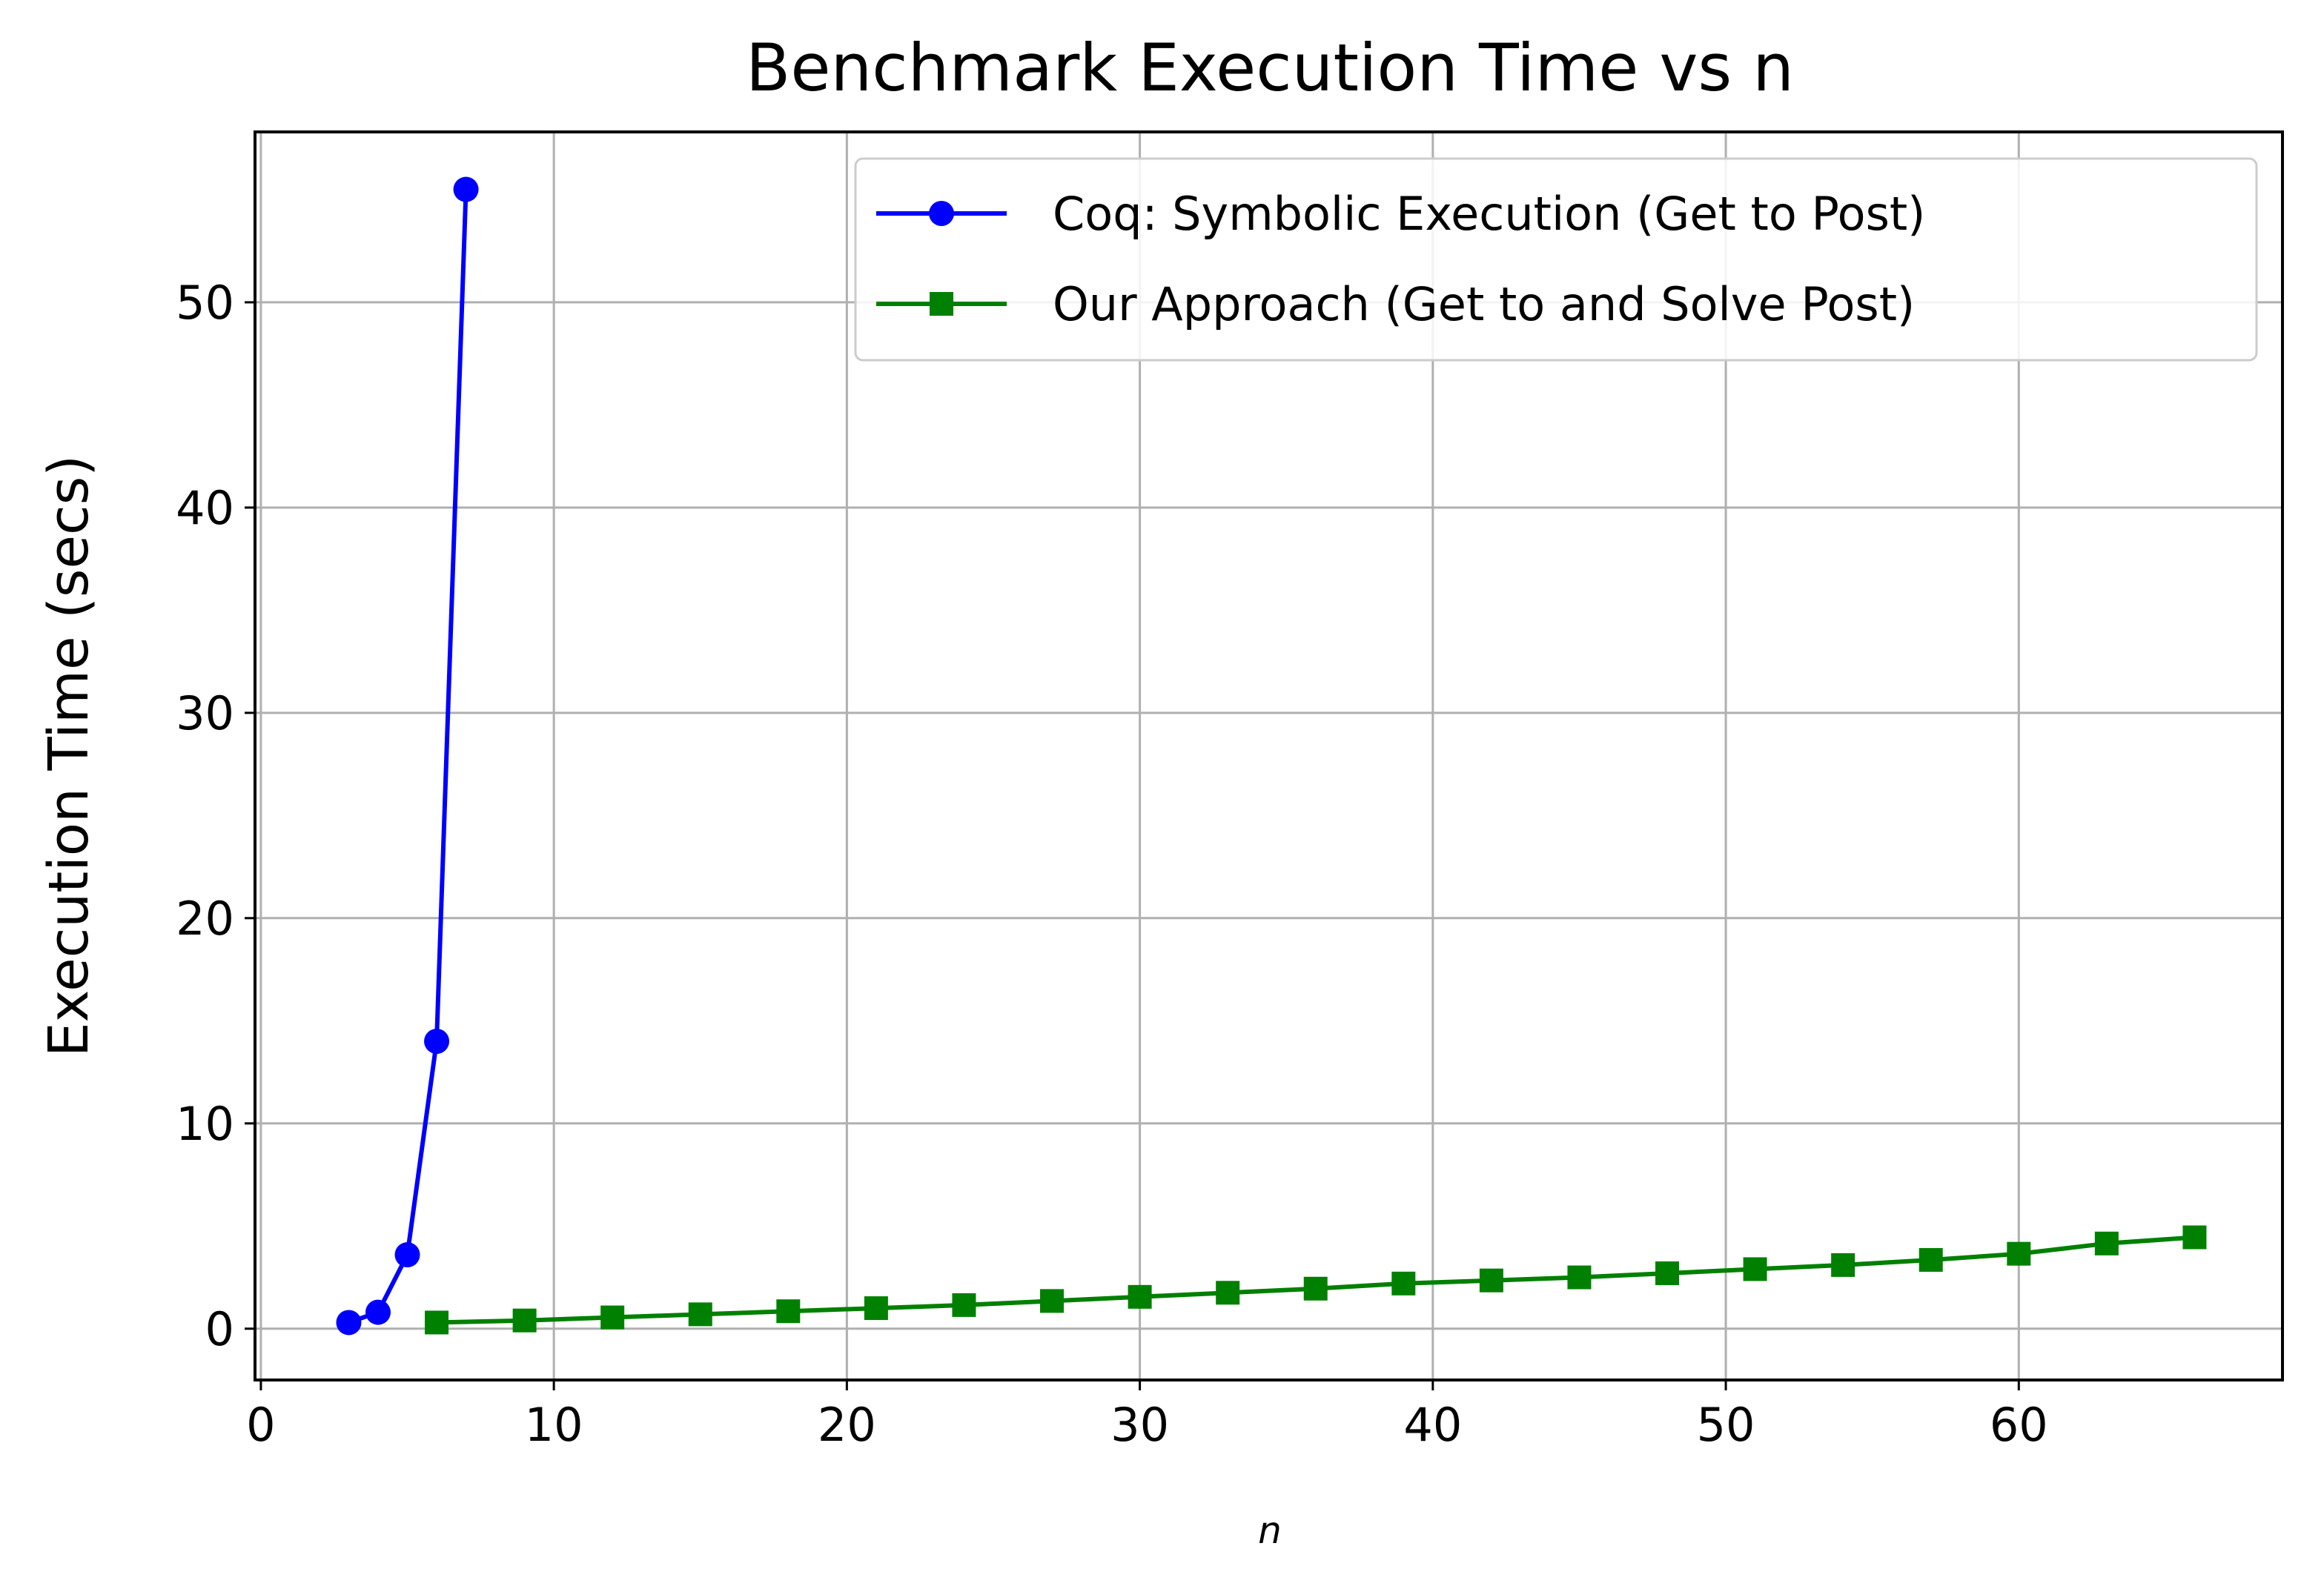  Describe the element at coordinates (1432, 1425) in the screenshot. I see `x-tick-label: 40` at that location.